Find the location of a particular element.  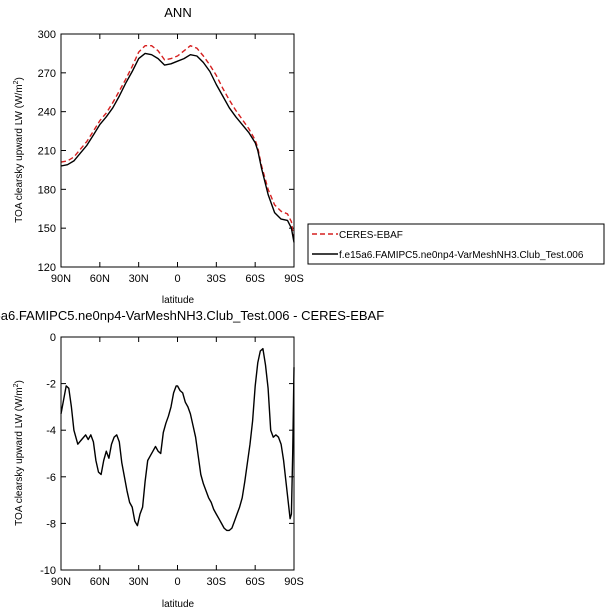

y-tick-label: -10 is located at coordinates (48, 571).